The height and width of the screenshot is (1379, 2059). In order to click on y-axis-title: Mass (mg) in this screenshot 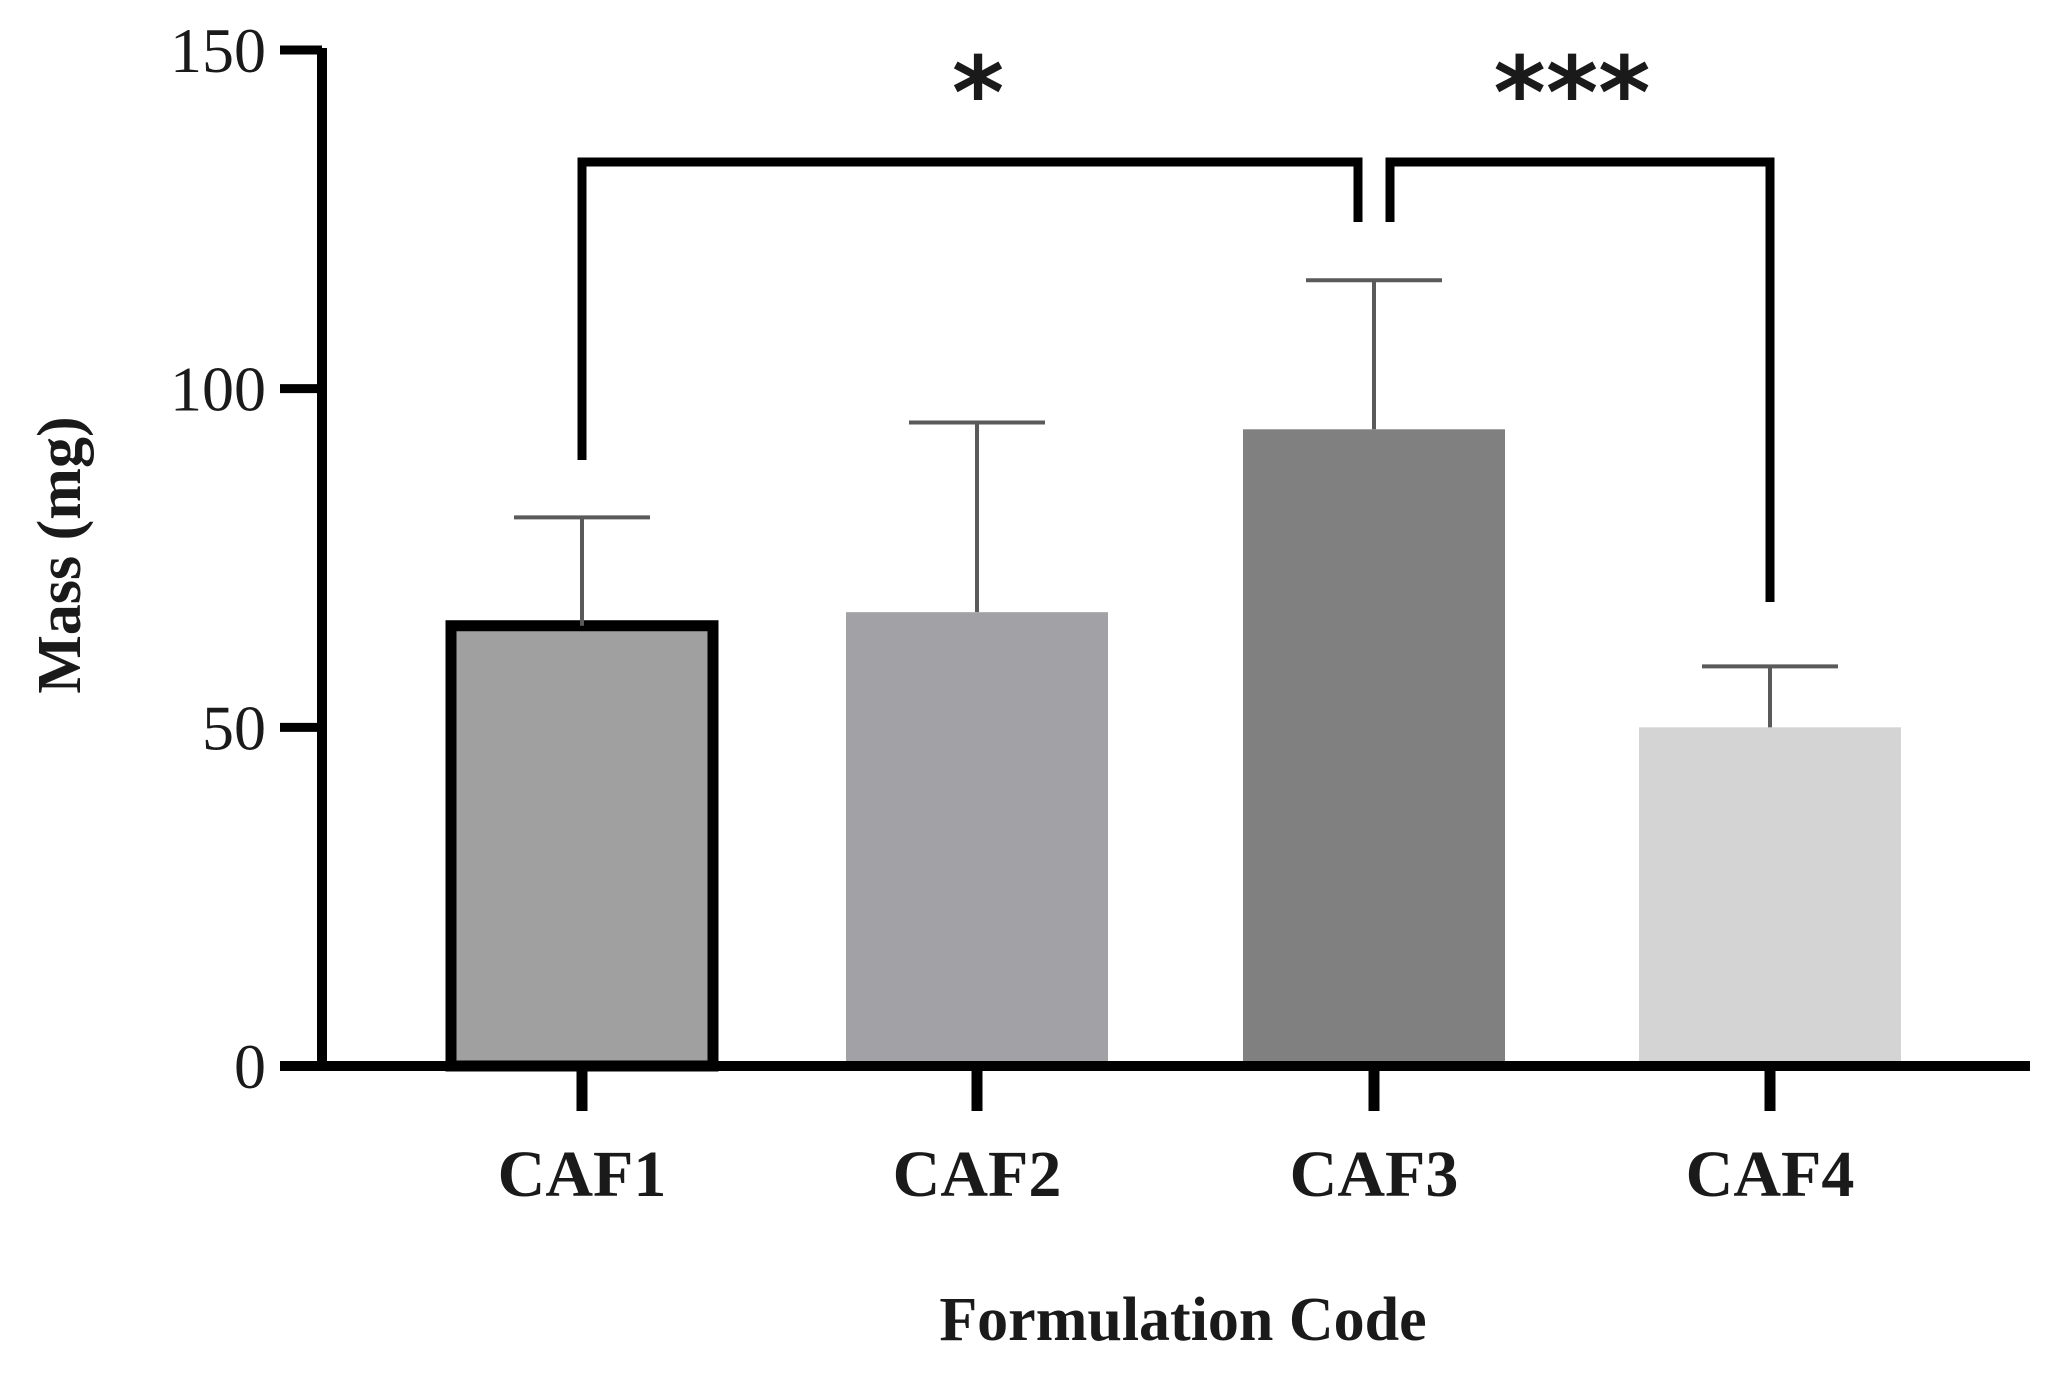, I will do `click(60, 554)`.